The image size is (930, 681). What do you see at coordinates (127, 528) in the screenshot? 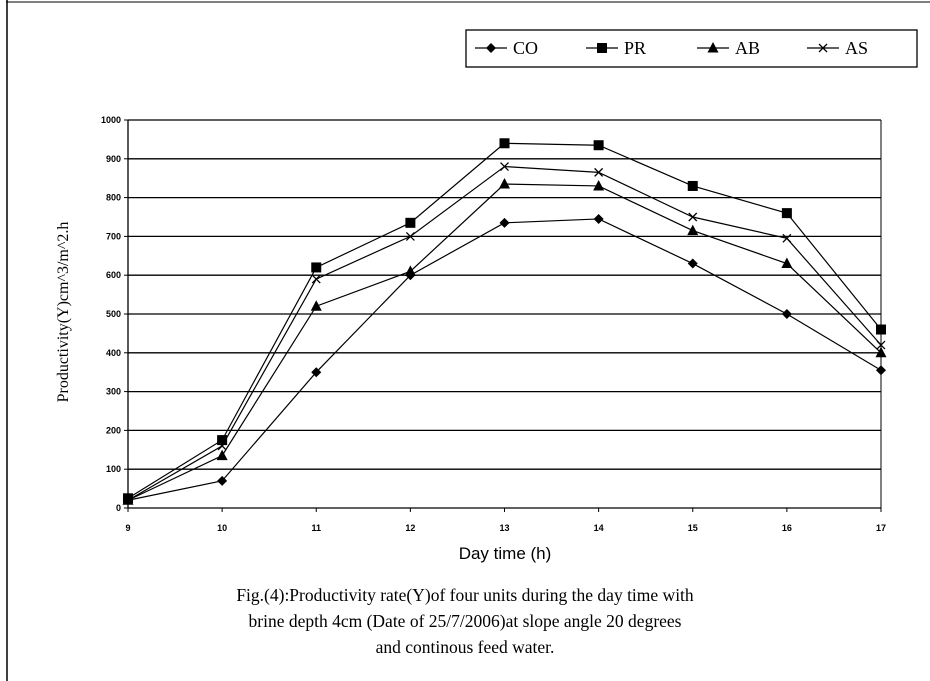
I see `x-tick-label-9: 9` at bounding box center [127, 528].